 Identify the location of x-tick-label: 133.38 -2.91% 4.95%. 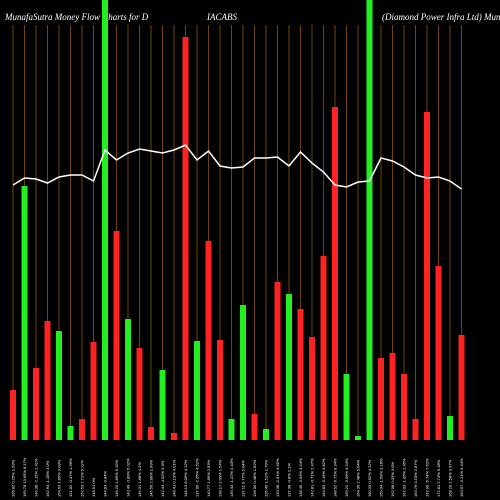
(277, 477).